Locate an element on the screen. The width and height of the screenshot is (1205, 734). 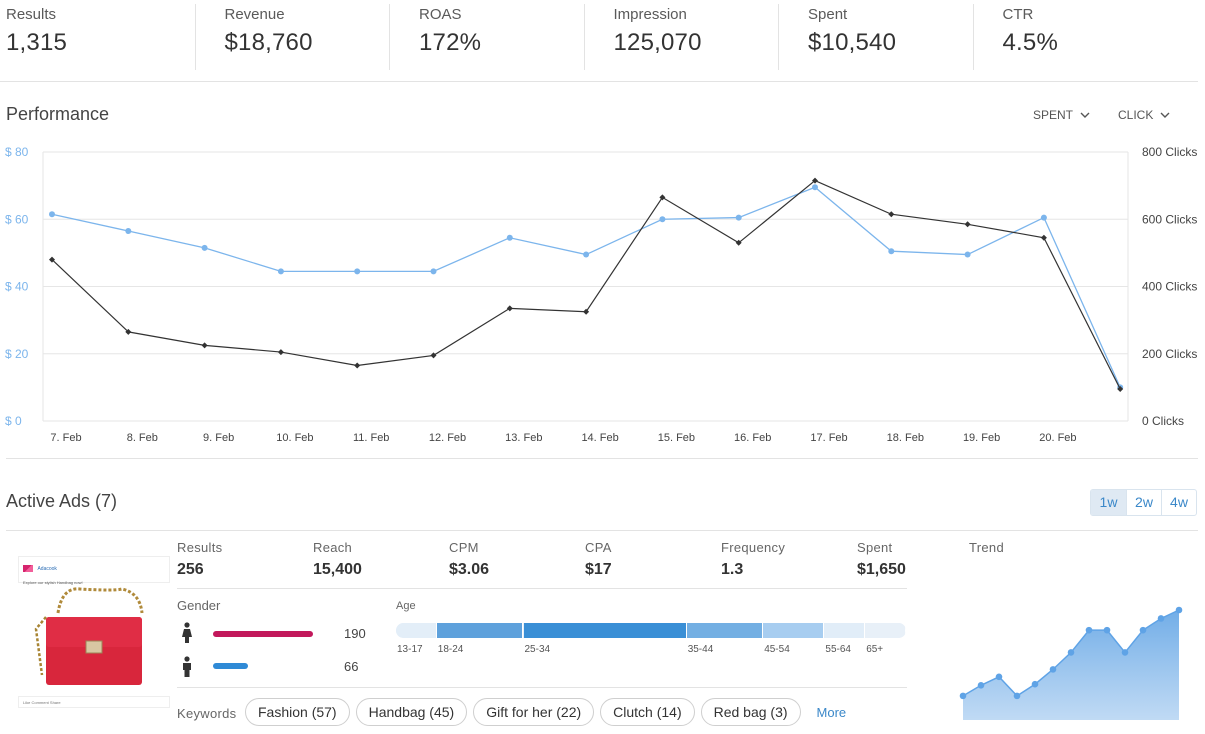
age-title: Age is located at coordinates (406, 606).